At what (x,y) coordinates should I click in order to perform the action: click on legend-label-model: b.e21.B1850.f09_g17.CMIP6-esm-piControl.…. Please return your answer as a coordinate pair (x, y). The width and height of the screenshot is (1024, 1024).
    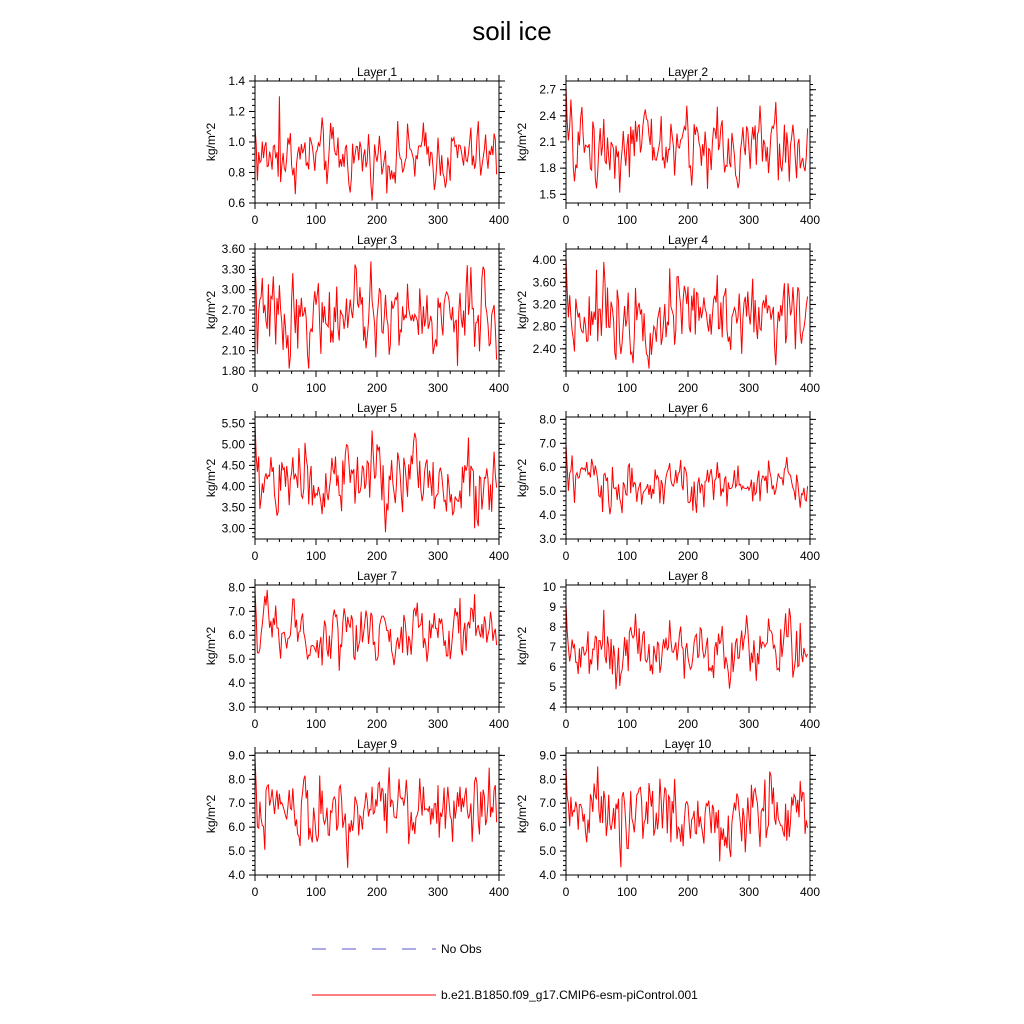
    Looking at the image, I should click on (569, 995).